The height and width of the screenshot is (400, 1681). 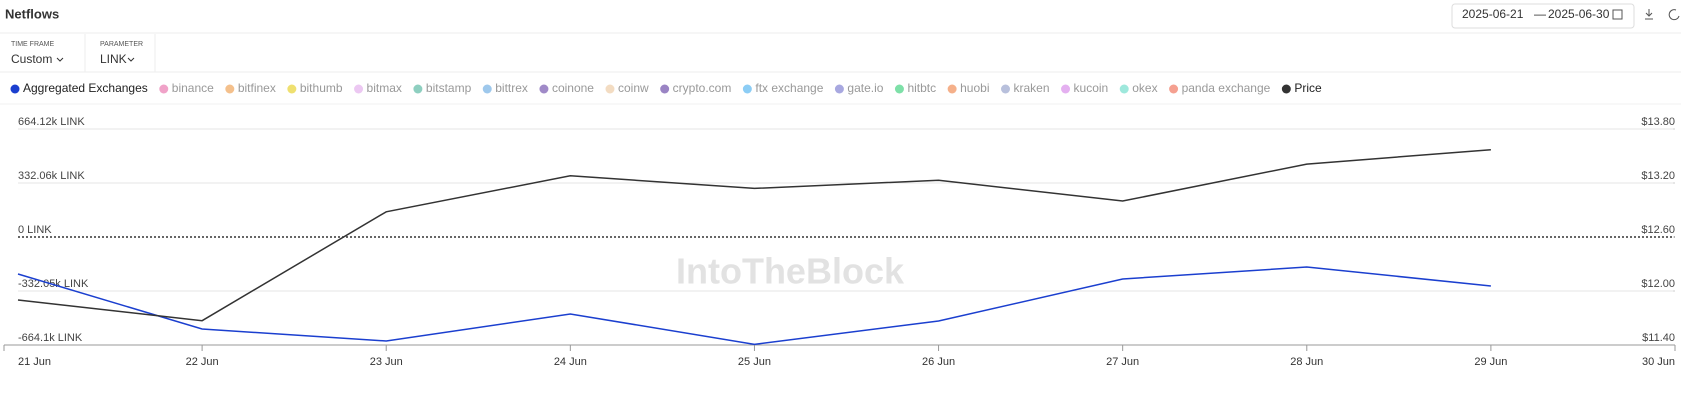 I want to click on y2-tick-label: $12.00, so click(x=1658, y=284).